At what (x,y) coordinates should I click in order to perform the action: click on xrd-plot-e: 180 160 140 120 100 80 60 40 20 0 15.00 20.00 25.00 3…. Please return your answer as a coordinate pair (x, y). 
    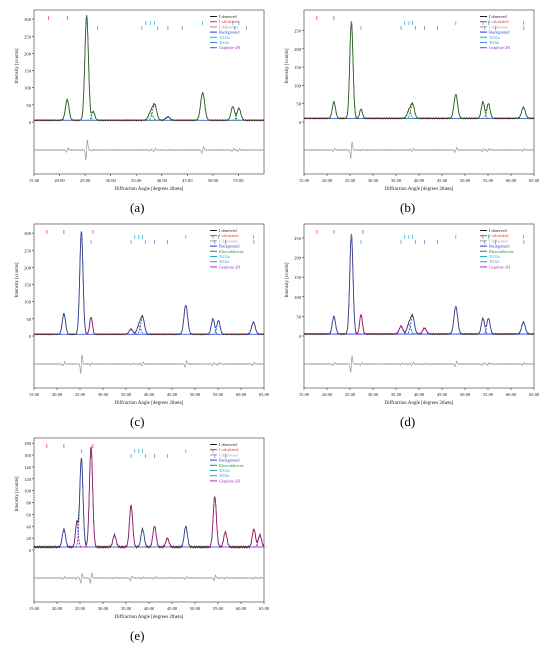
    Looking at the image, I should click on (142, 528).